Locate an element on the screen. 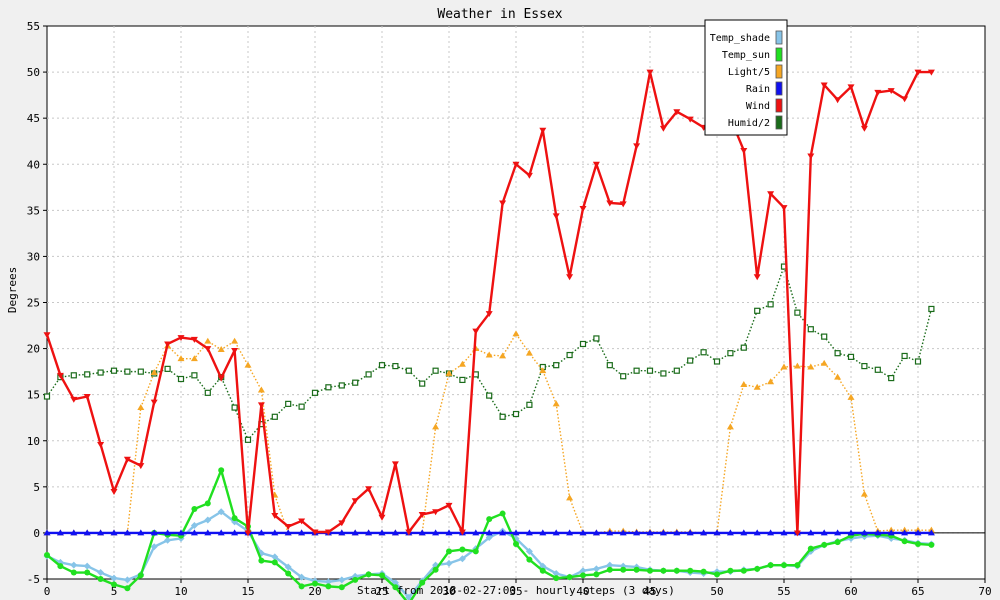 The height and width of the screenshot is (600, 1000). x-tick-label: 10 is located at coordinates (180, 591).